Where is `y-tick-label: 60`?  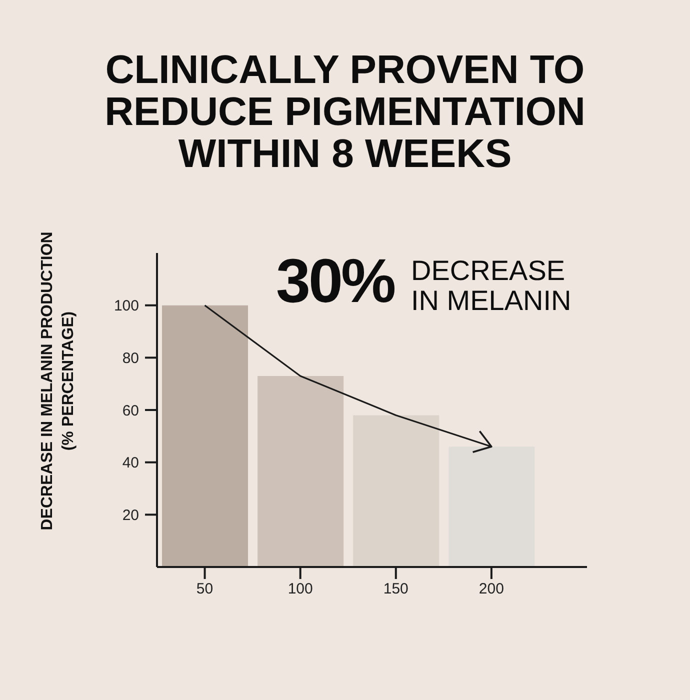 y-tick-label: 60 is located at coordinates (130, 411).